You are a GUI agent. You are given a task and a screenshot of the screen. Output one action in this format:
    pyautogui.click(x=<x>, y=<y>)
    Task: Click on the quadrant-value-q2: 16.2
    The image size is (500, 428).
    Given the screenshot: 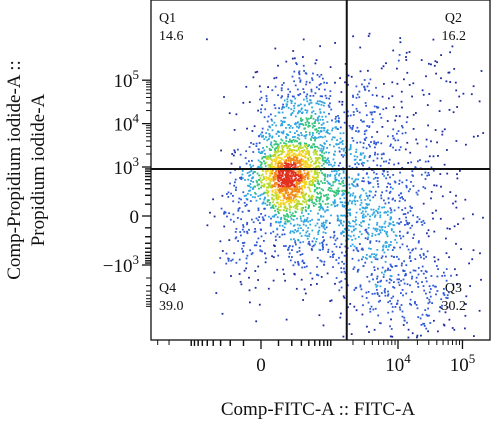 What is the action you would take?
    pyautogui.click(x=454, y=36)
    